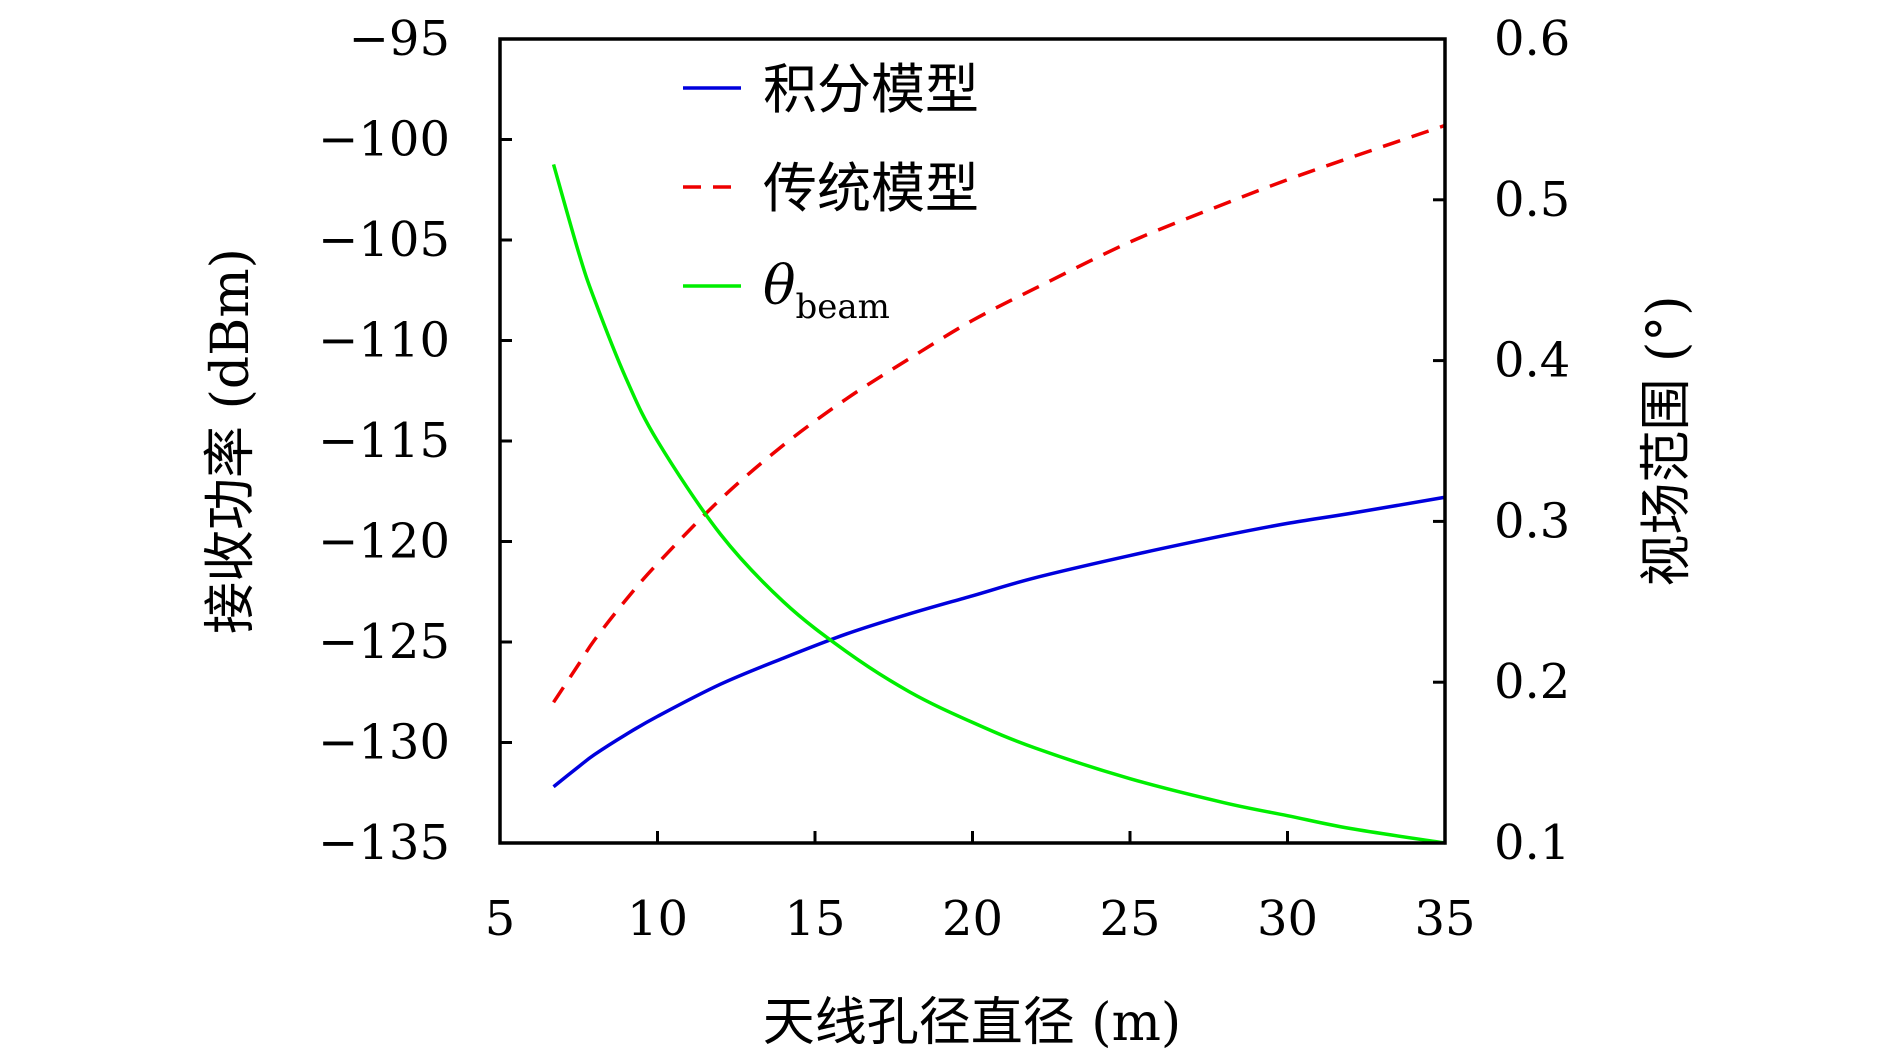 This screenshot has width=1890, height=1058. What do you see at coordinates (1532, 39) in the screenshot?
I see `y2-tick-label: 0.6` at bounding box center [1532, 39].